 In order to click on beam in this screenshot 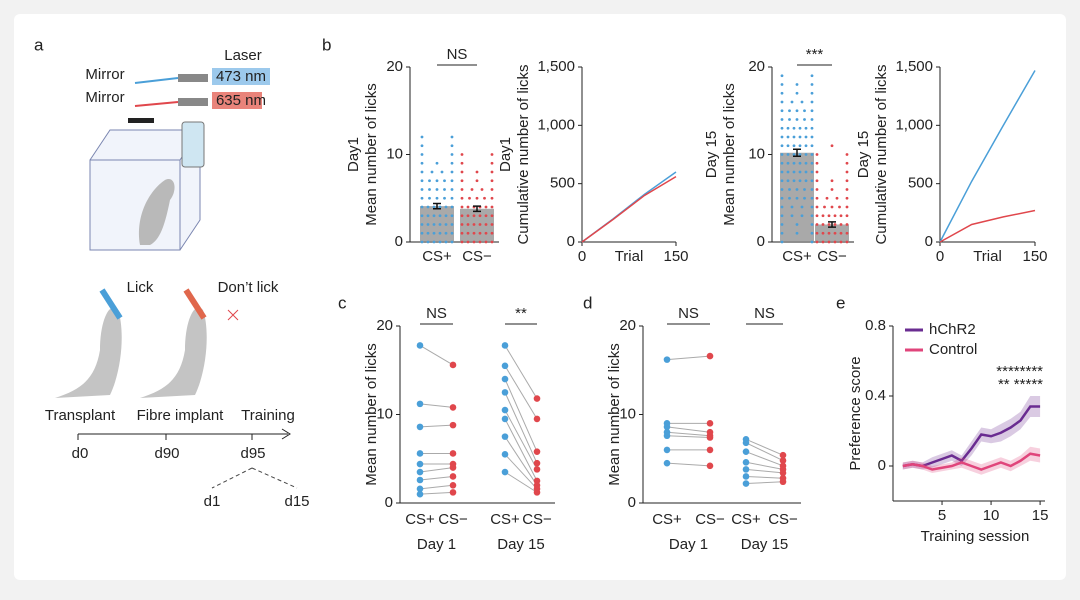, I will do `click(156, 104)`.